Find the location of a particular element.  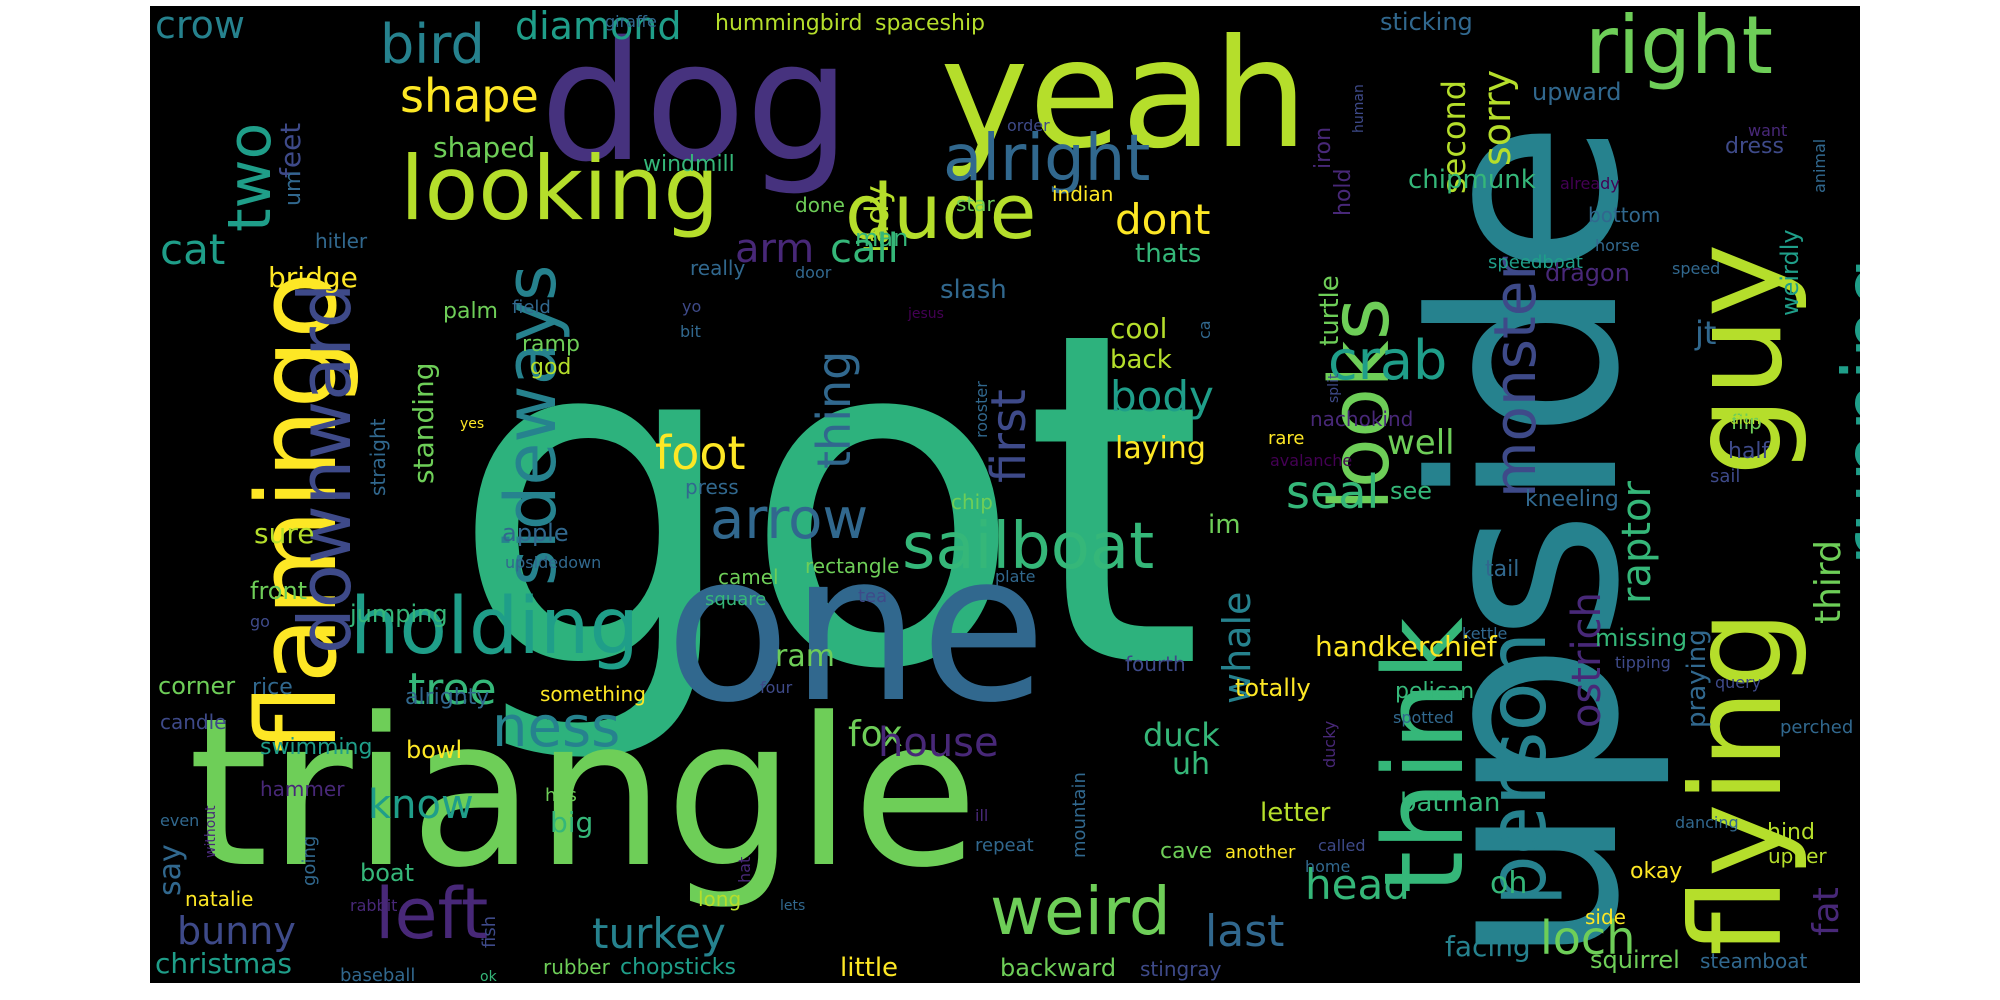

word-fourth: fourth is located at coordinates (1155, 664).